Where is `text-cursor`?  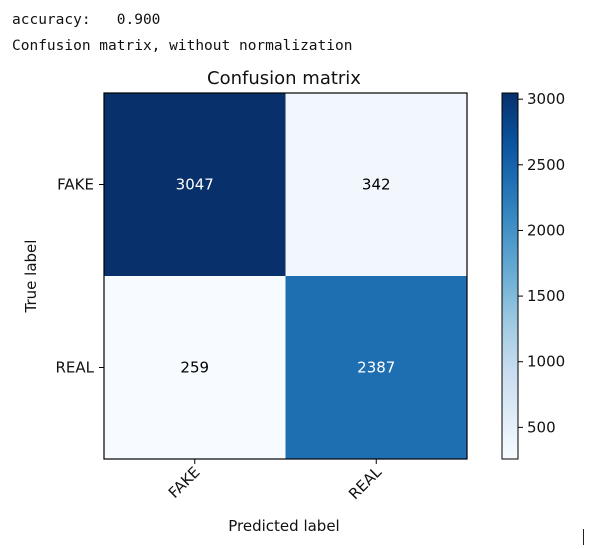 text-cursor is located at coordinates (583, 537).